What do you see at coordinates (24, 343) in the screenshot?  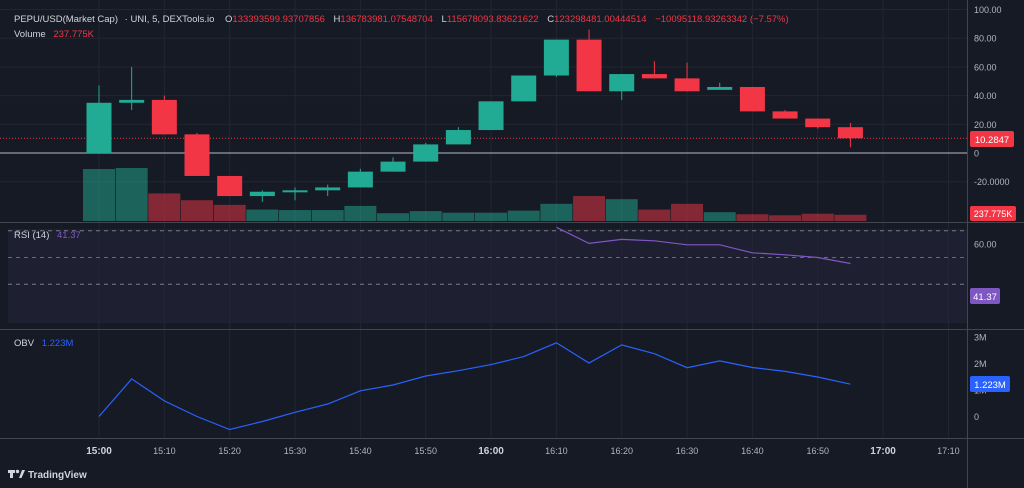 I see `obv-legend-label: OBV` at bounding box center [24, 343].